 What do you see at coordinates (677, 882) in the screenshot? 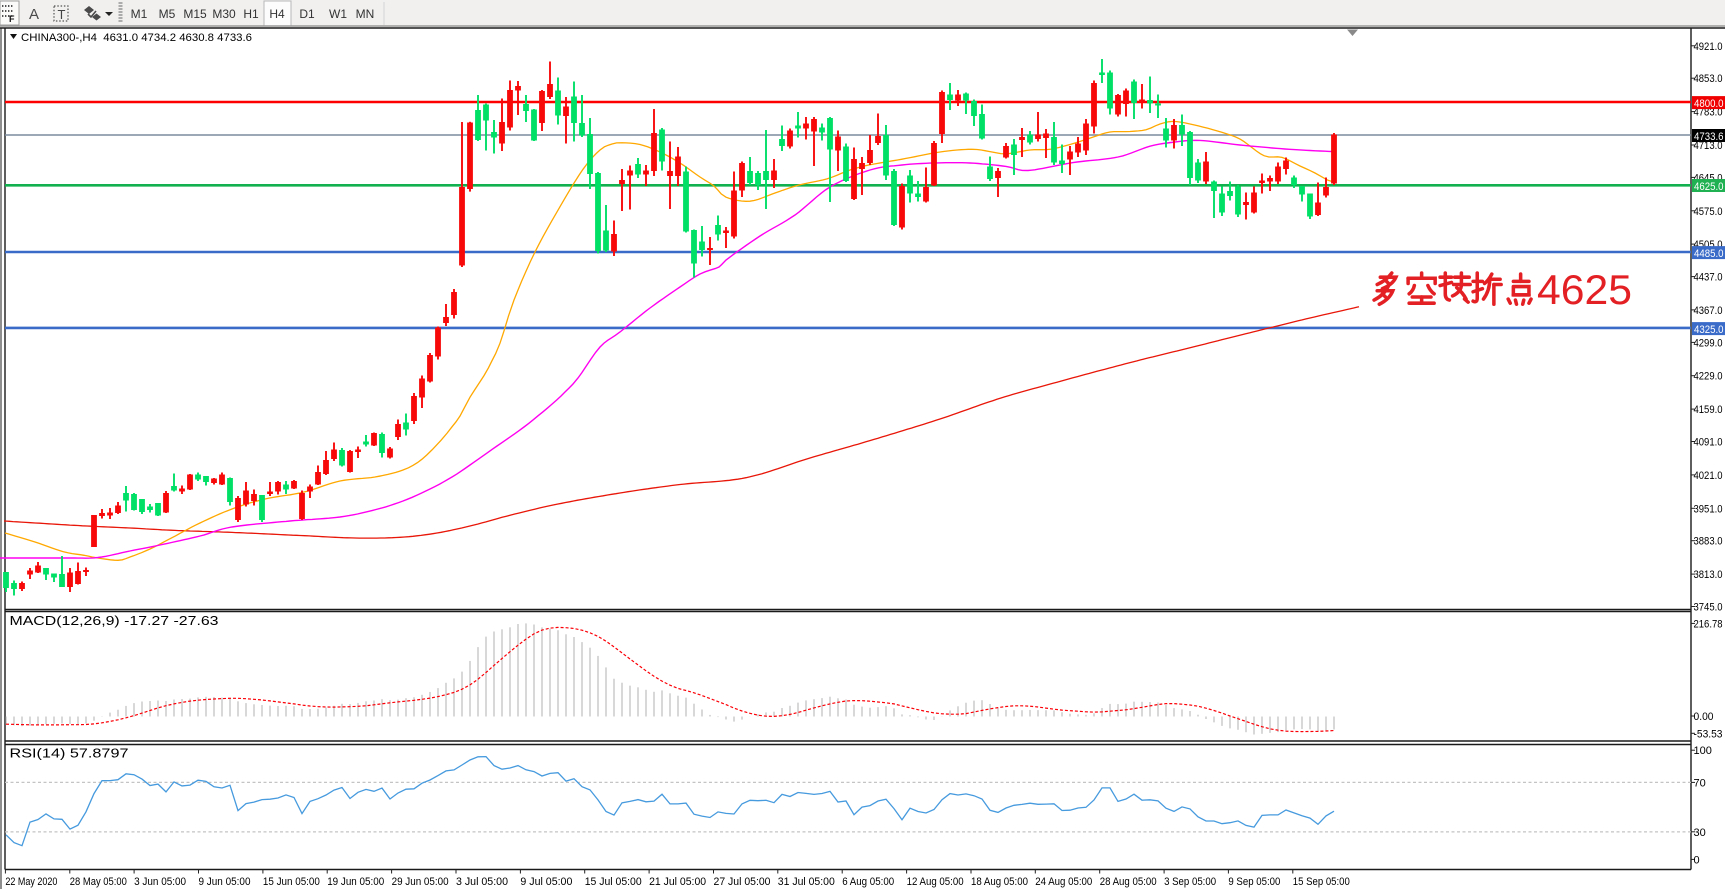
I see `svg-text: 21 Jul 05:00` at bounding box center [677, 882].